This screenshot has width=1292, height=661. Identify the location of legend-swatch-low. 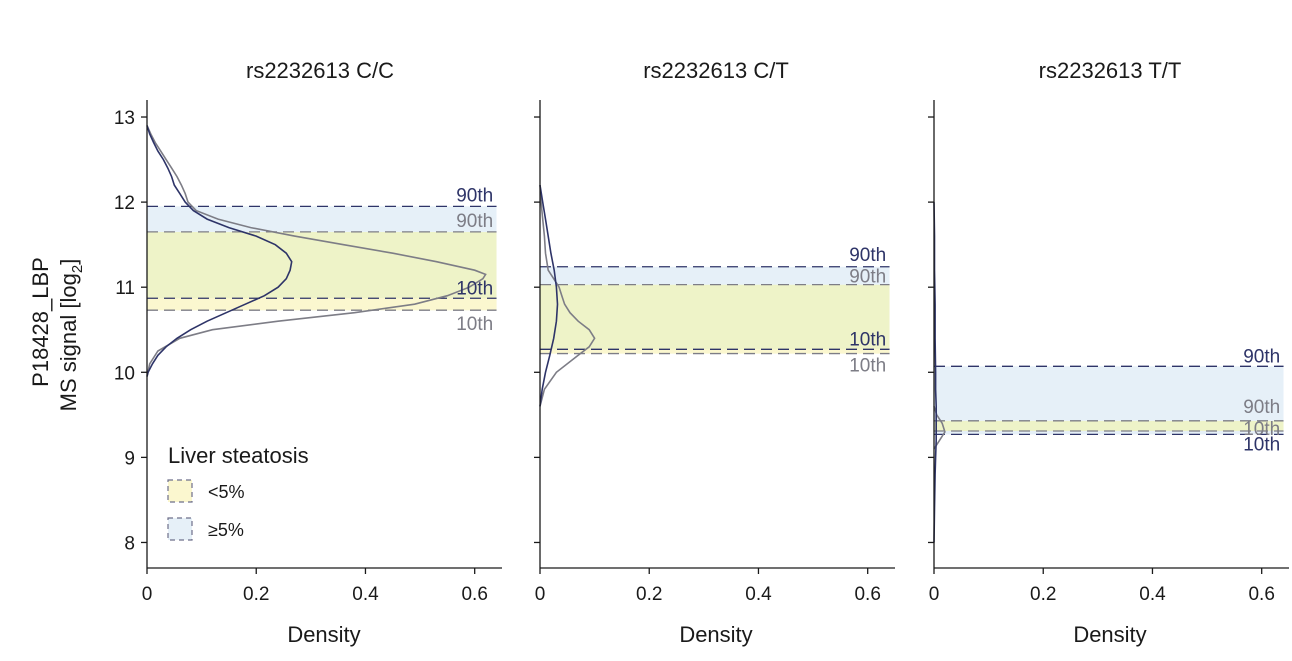
(180, 491).